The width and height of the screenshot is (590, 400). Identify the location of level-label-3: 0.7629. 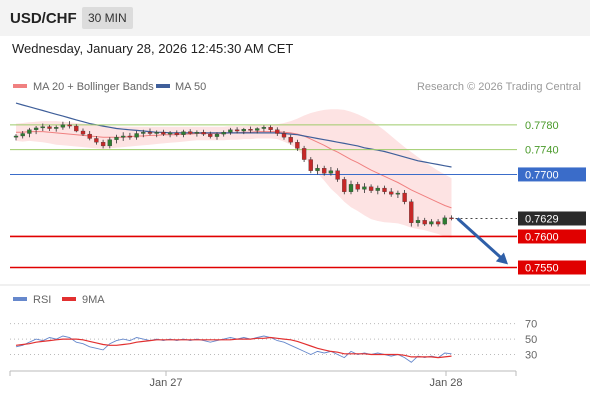
(542, 219).